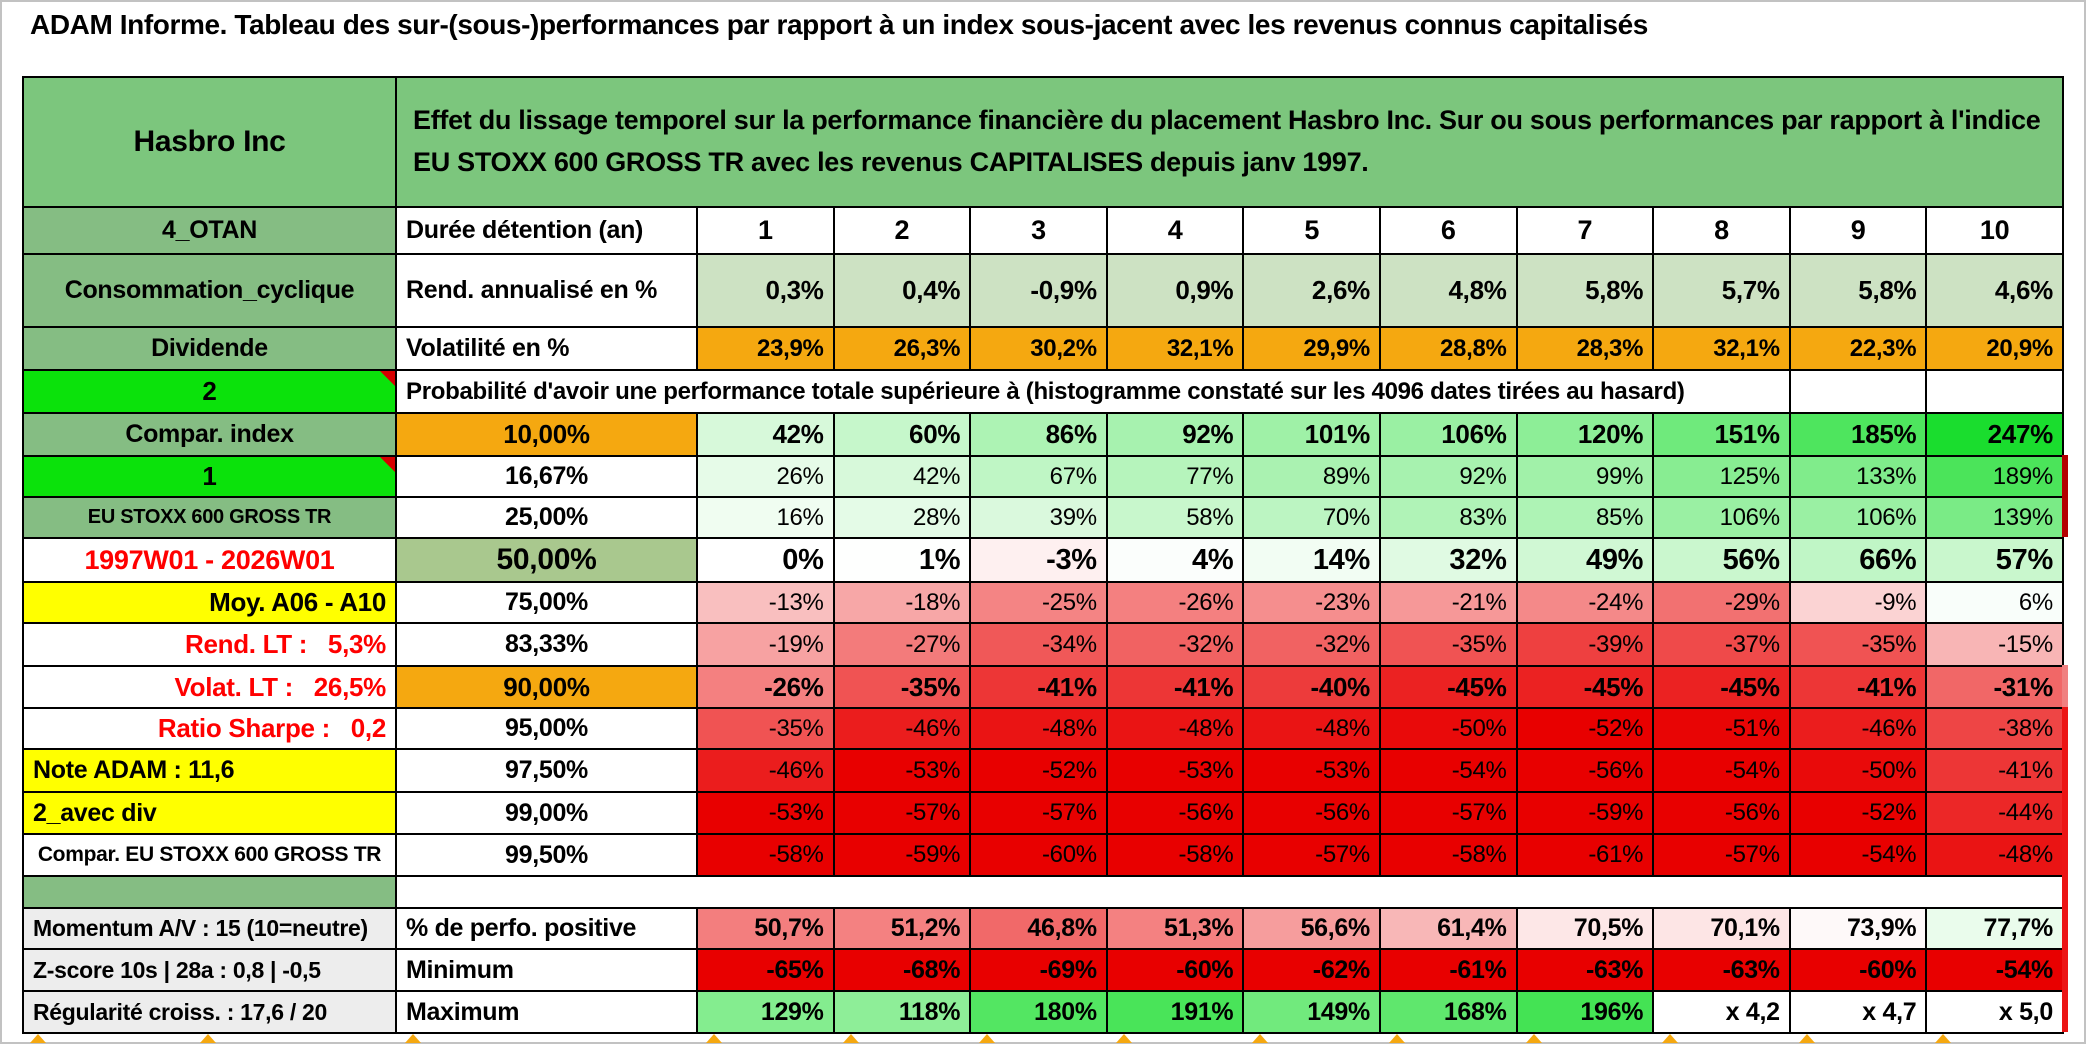 This screenshot has height=1044, width=2086. Describe the element at coordinates (903, 856) in the screenshot. I see `cell-p995-2: -59%` at that location.